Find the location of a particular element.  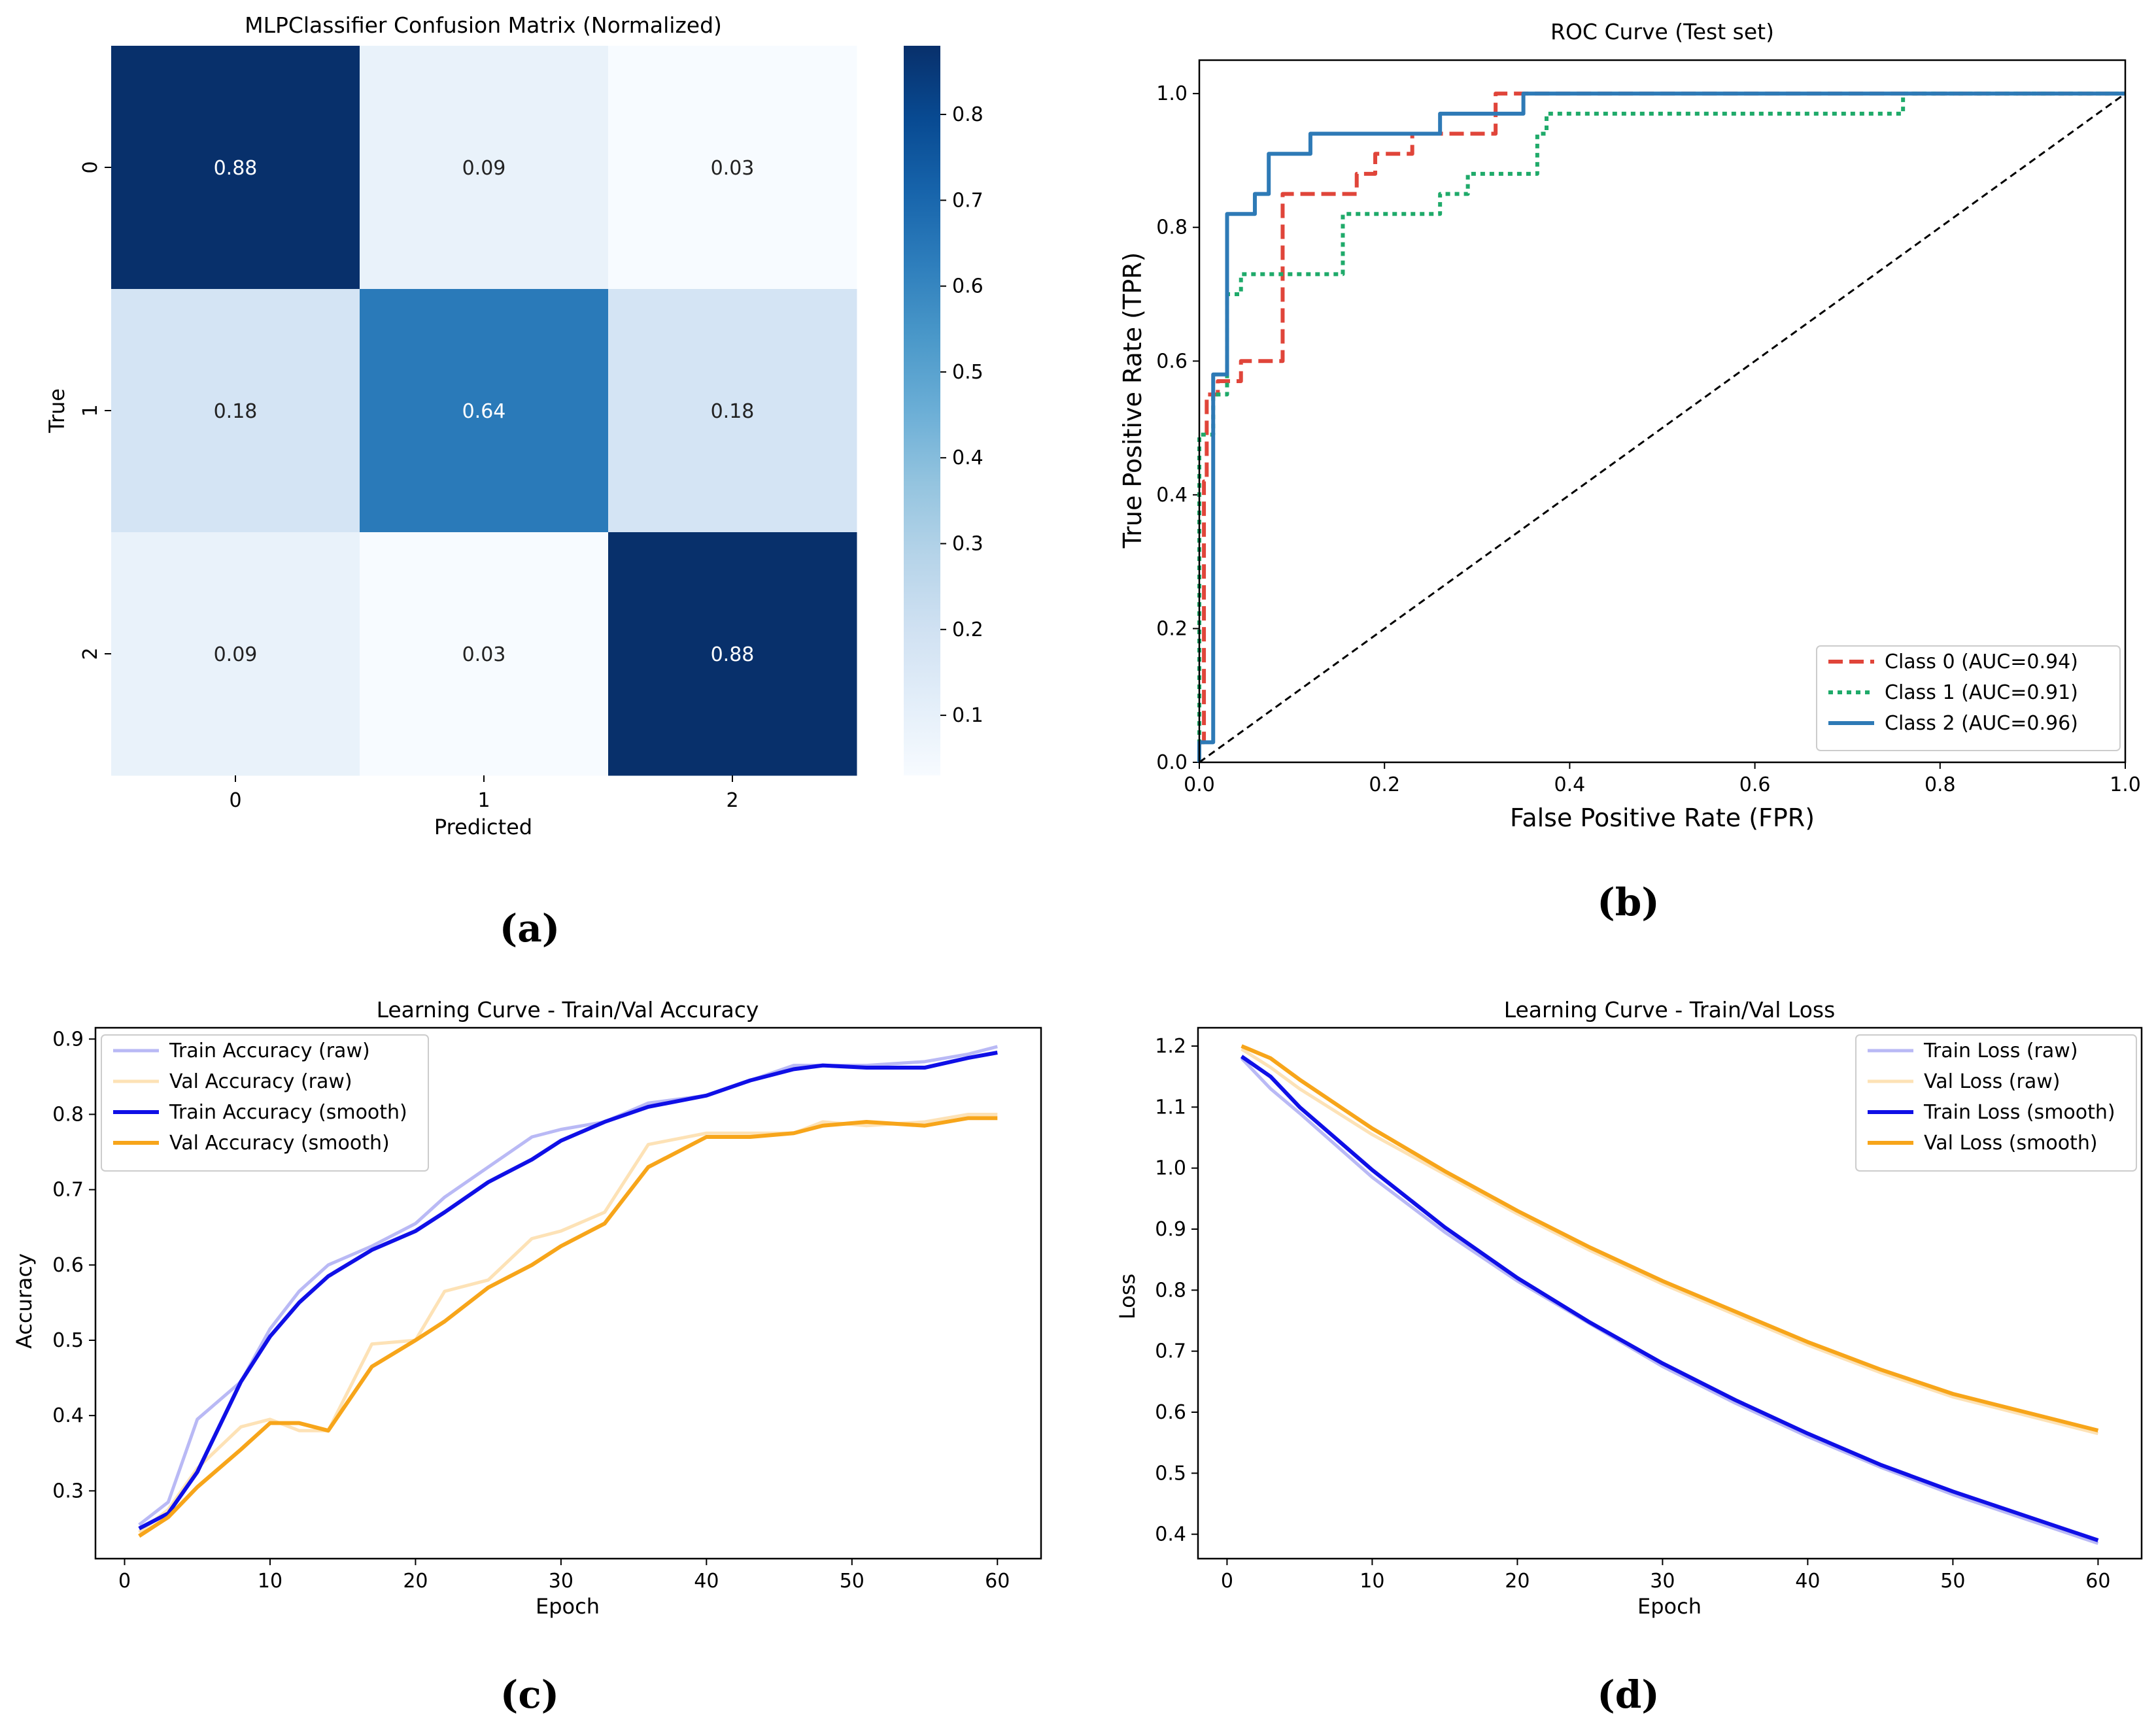

series-line-val-accuracy-raw is located at coordinates (568, 1323).